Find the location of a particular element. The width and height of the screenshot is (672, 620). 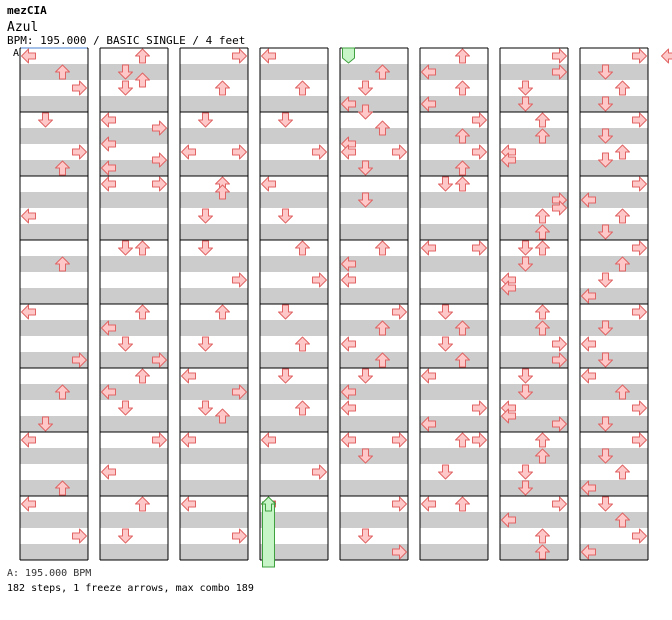

freeze-body is located at coordinates (268, 534).